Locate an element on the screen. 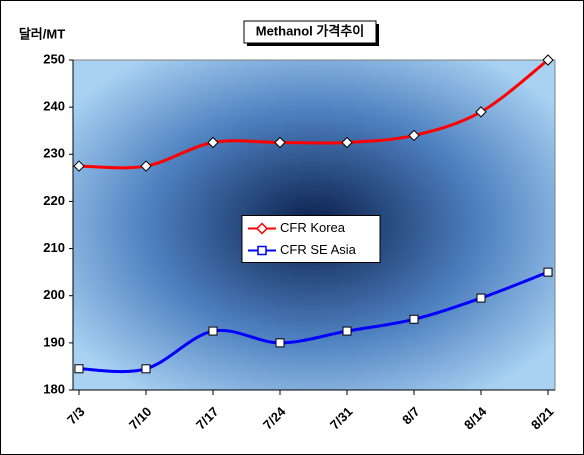 This screenshot has height=455, width=584. y-tick-label: 200 is located at coordinates (54, 294).